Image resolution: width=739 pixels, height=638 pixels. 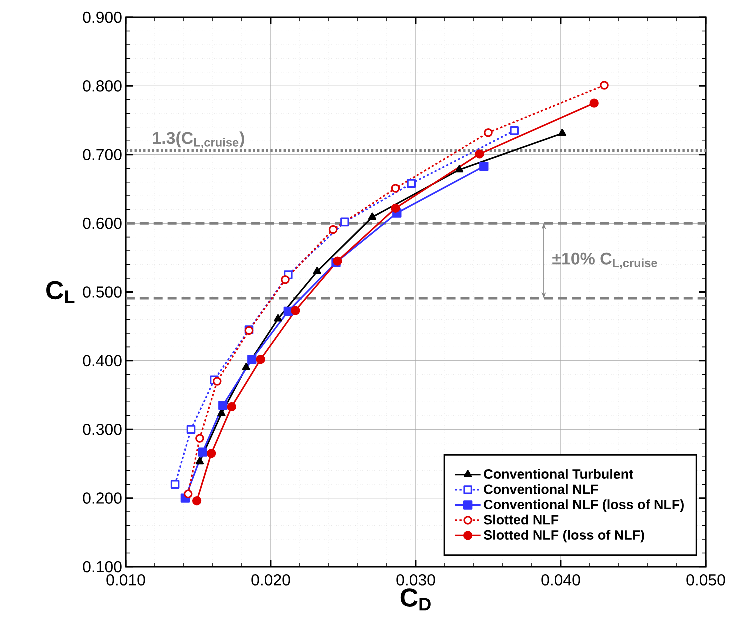 I want to click on ref-line-label: 1.3(C$_{L,cruise}$), so click(x=198, y=140).